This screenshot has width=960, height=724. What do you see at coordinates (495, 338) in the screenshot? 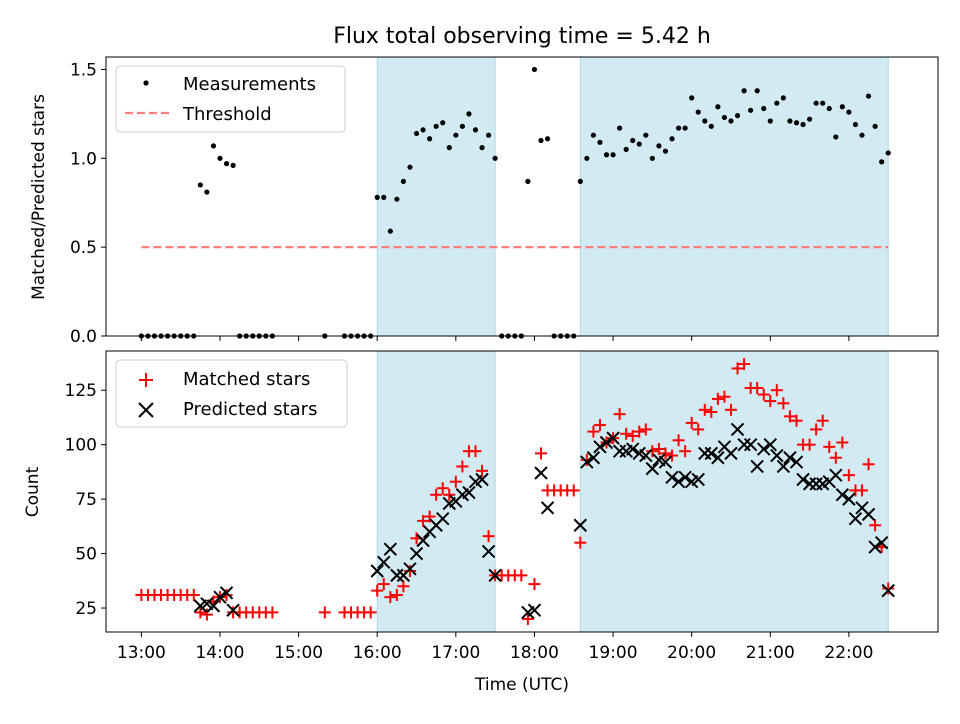
I see `top-x-tick-marks` at bounding box center [495, 338].